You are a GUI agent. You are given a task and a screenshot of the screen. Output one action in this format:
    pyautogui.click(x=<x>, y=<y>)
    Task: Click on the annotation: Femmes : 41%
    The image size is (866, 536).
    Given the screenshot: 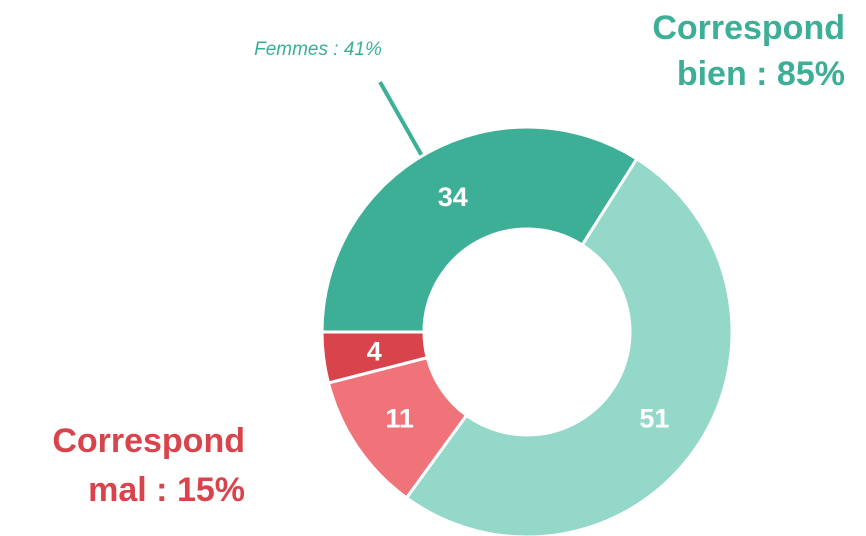 What is the action you would take?
    pyautogui.click(x=318, y=49)
    